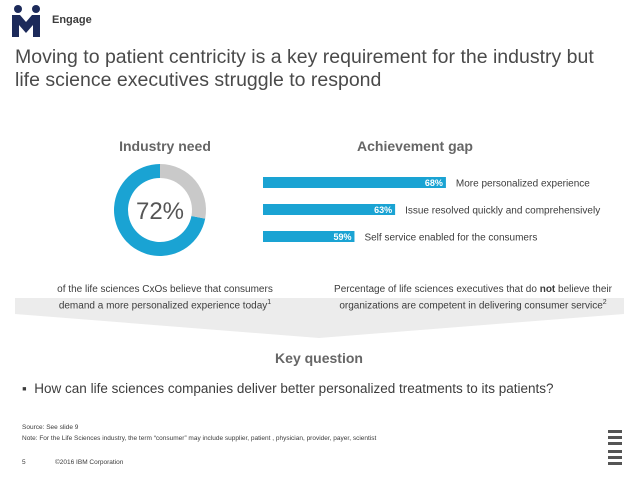 The height and width of the screenshot is (479, 638). Describe the element at coordinates (342, 237) in the screenshot. I see `value-label: 59%` at that location.